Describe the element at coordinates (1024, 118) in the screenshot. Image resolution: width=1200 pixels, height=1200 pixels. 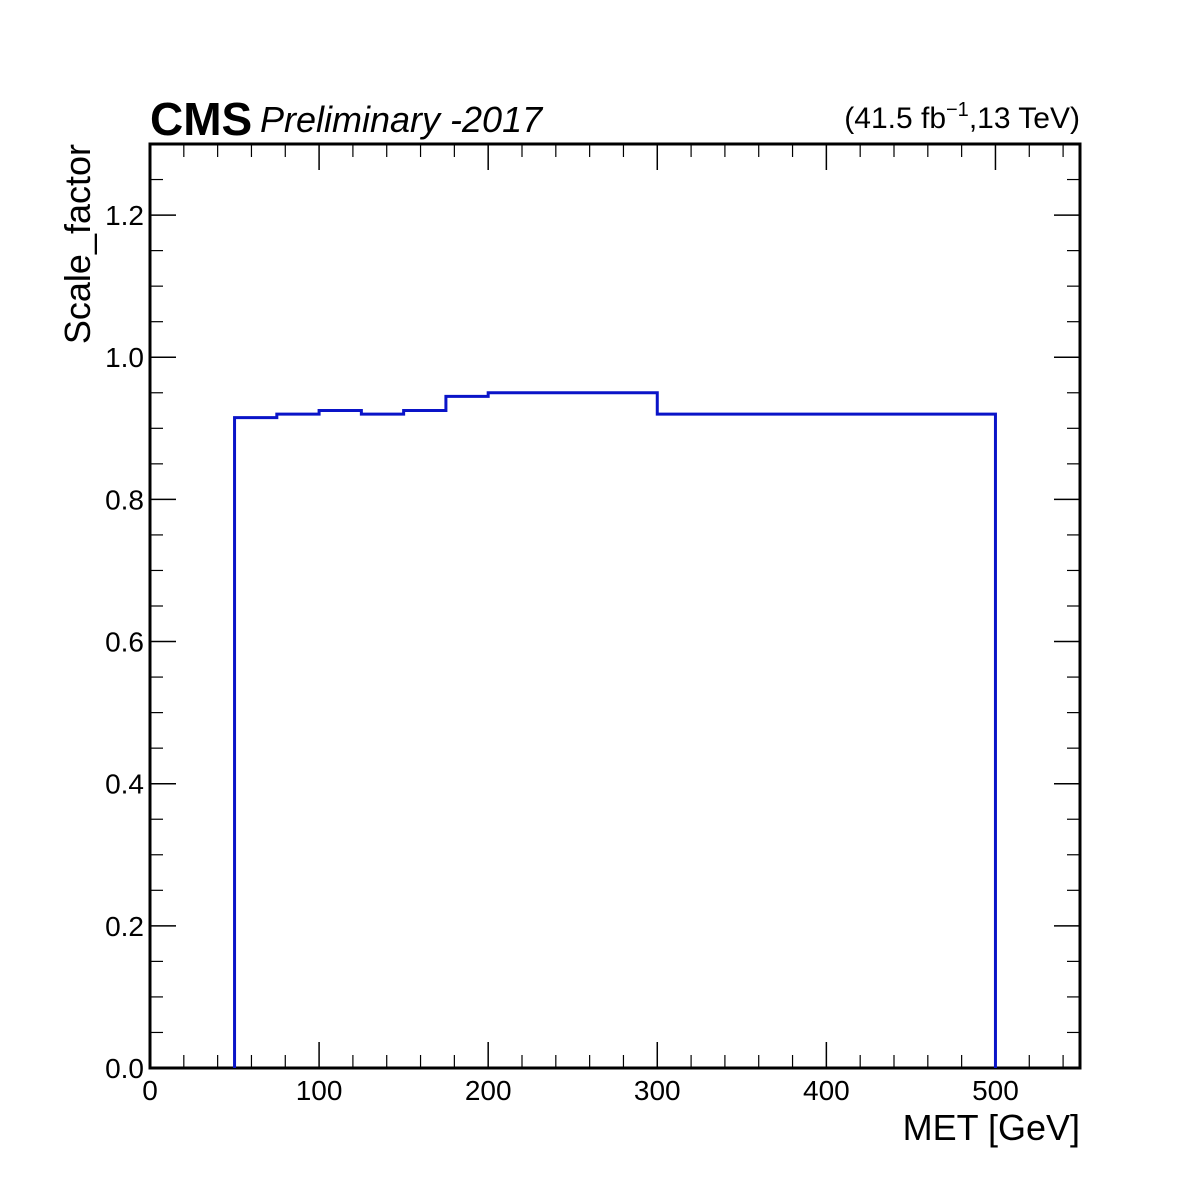
I see `lumi-suffix: ,13 TeV)` at that location.